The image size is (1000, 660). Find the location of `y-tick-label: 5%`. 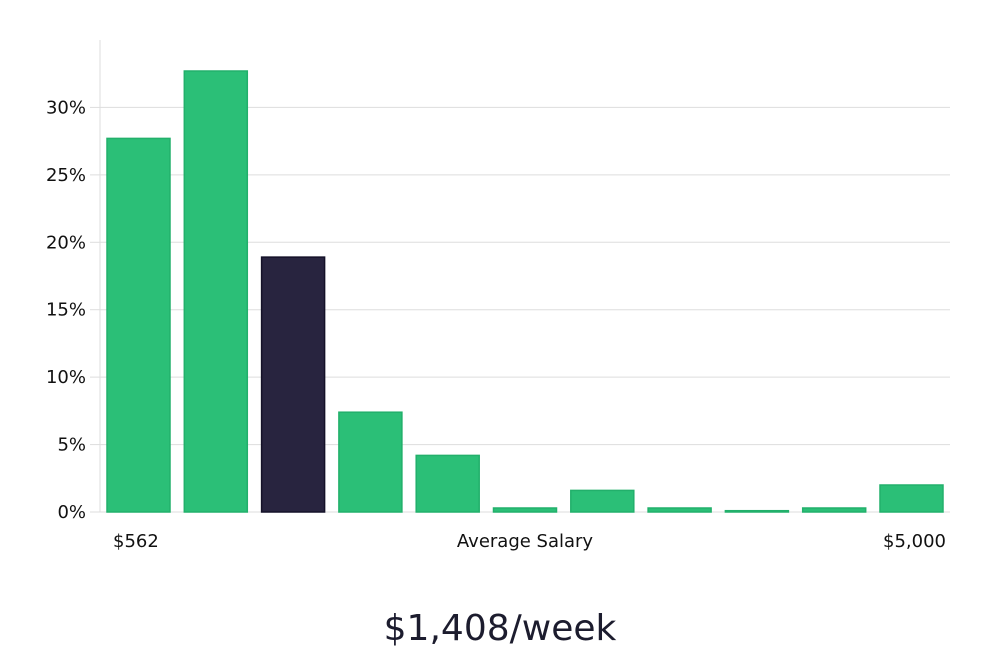

y-tick-label: 5% is located at coordinates (71, 445).